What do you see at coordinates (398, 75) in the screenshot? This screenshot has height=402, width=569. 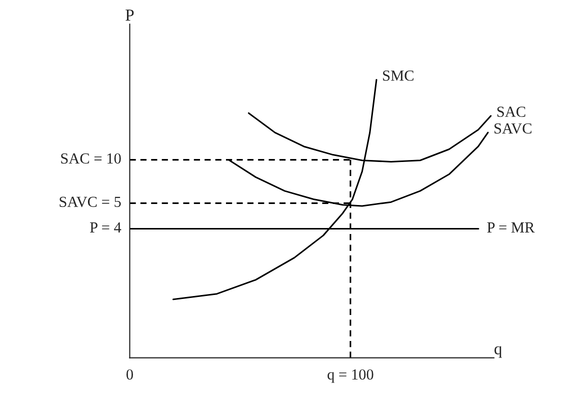 I see `series-label: SMC` at bounding box center [398, 75].